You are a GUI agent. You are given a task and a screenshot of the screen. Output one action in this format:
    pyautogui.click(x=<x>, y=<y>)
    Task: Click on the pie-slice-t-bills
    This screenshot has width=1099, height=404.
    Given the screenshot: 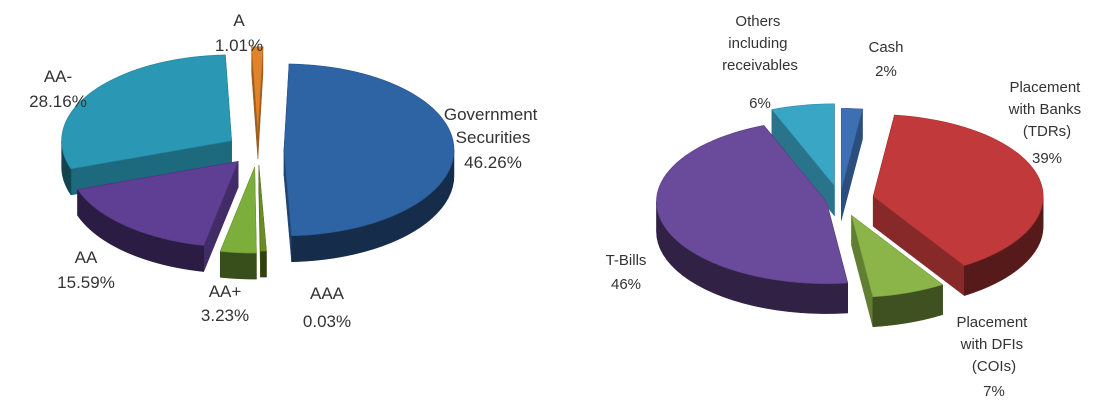 What is the action you would take?
    pyautogui.click(x=752, y=219)
    